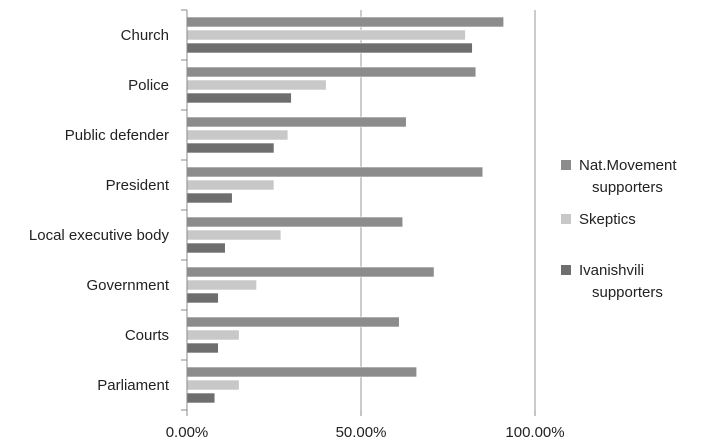 The image size is (716, 446). Describe the element at coordinates (99, 235) in the screenshot. I see `category-label: Local executive body` at that location.